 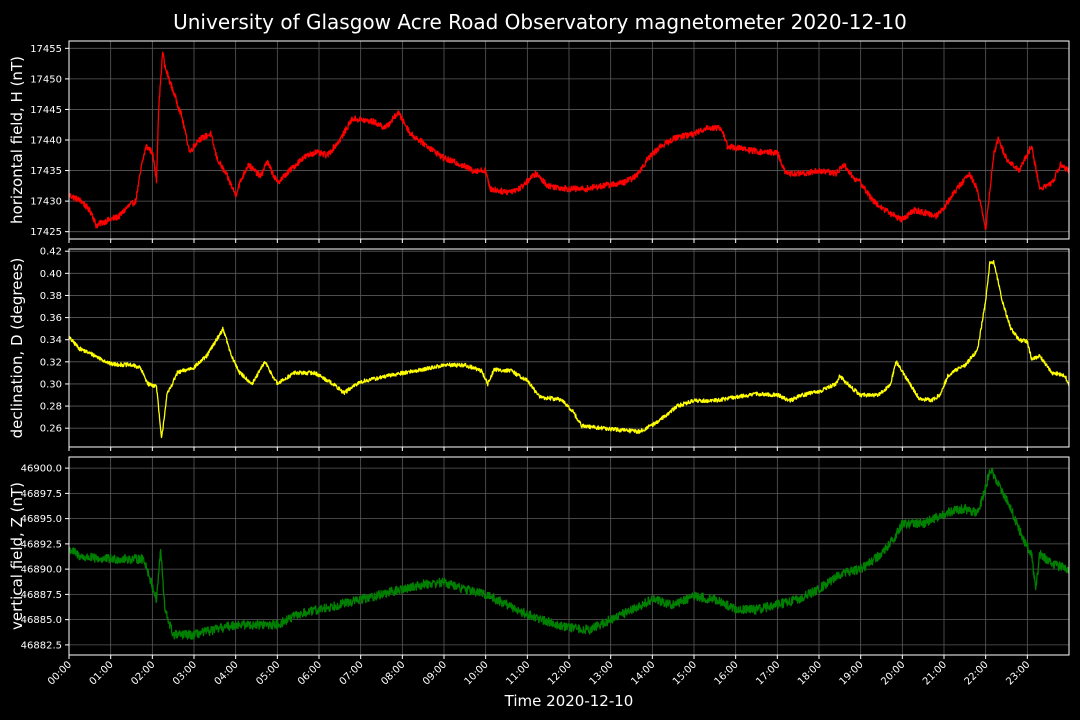 What do you see at coordinates (46, 141) in the screenshot?
I see `y-tick-label: 17440` at bounding box center [46, 141].